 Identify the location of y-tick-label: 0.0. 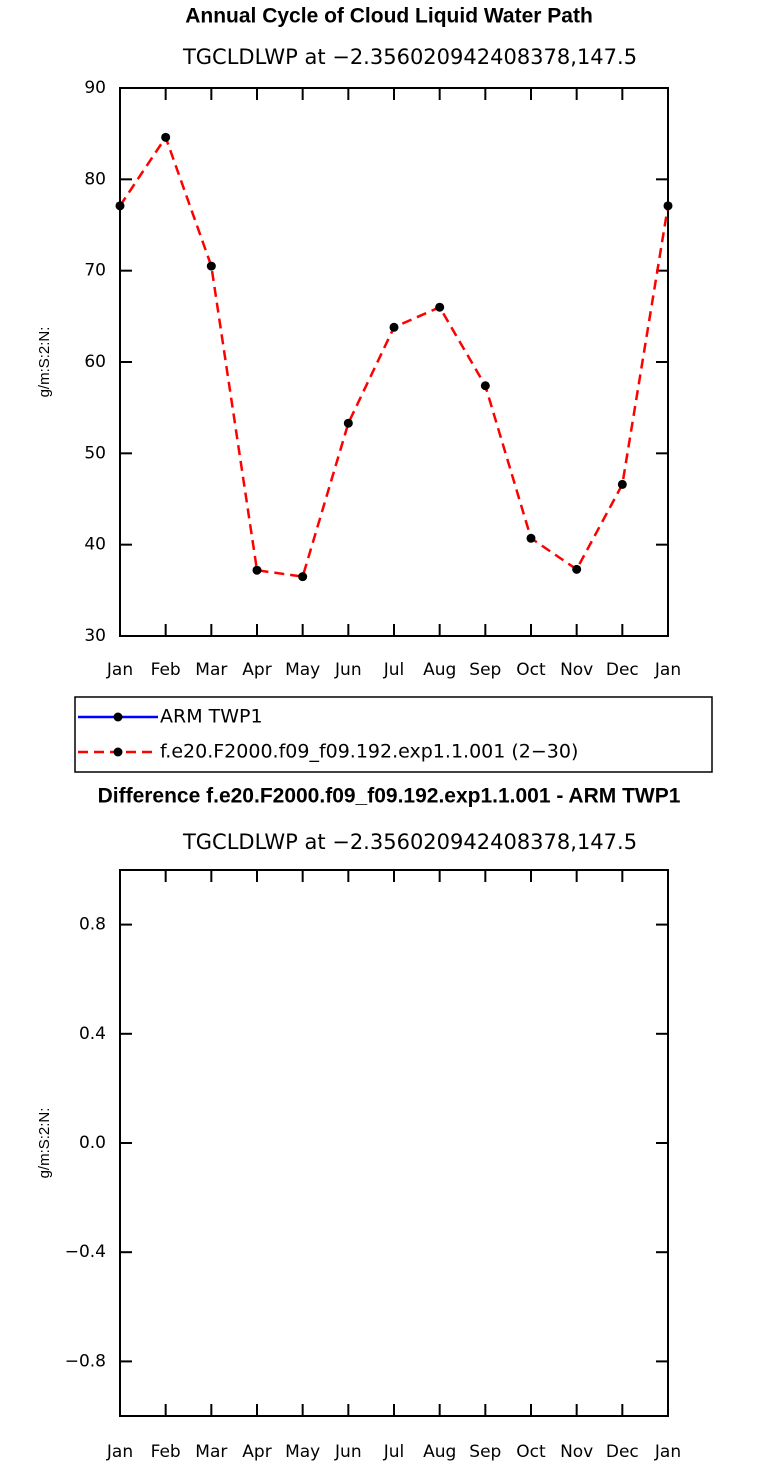
(92, 1143).